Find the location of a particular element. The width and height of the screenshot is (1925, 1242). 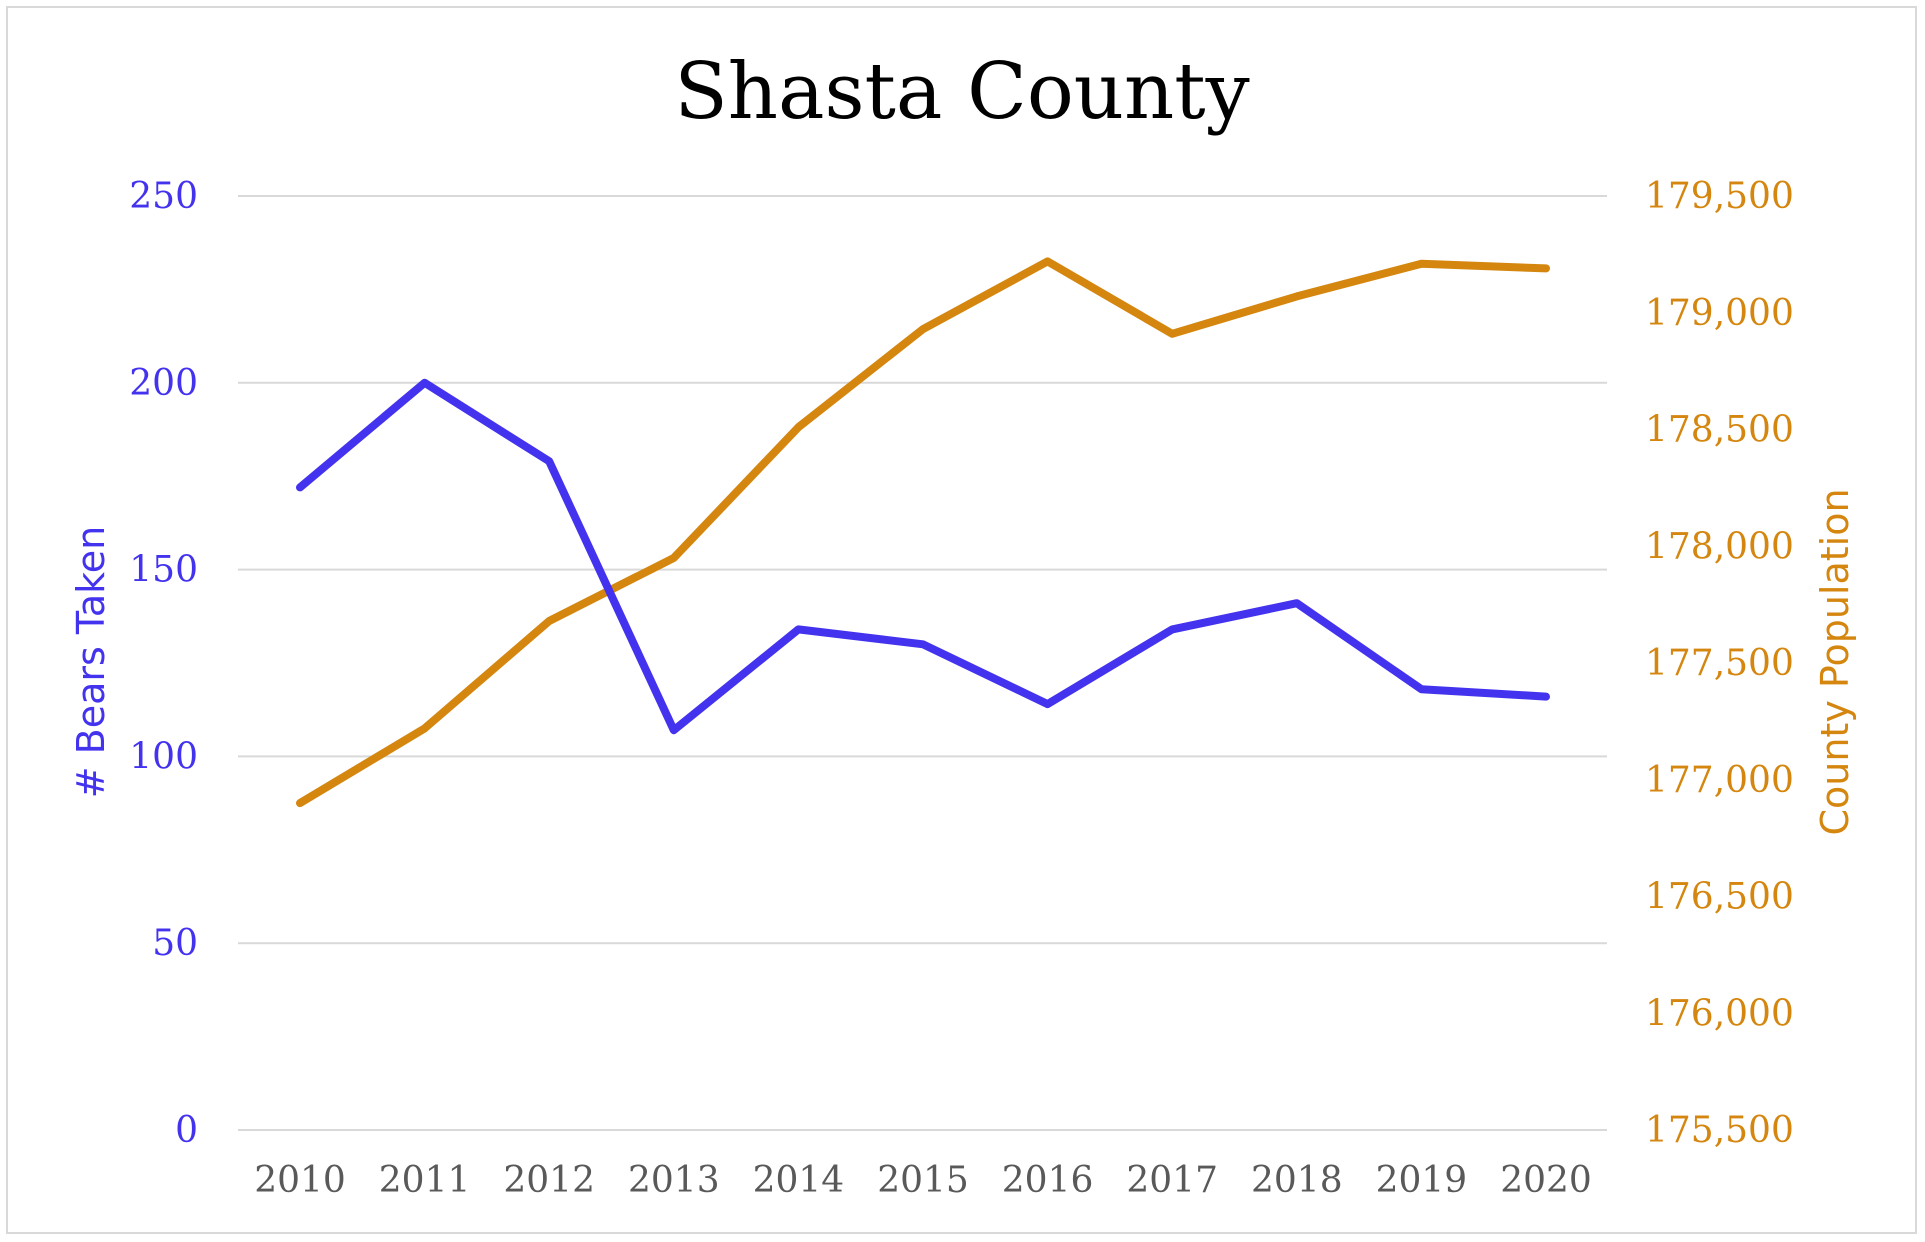

y-axis-right-label: County Population is located at coordinates (1835, 661).